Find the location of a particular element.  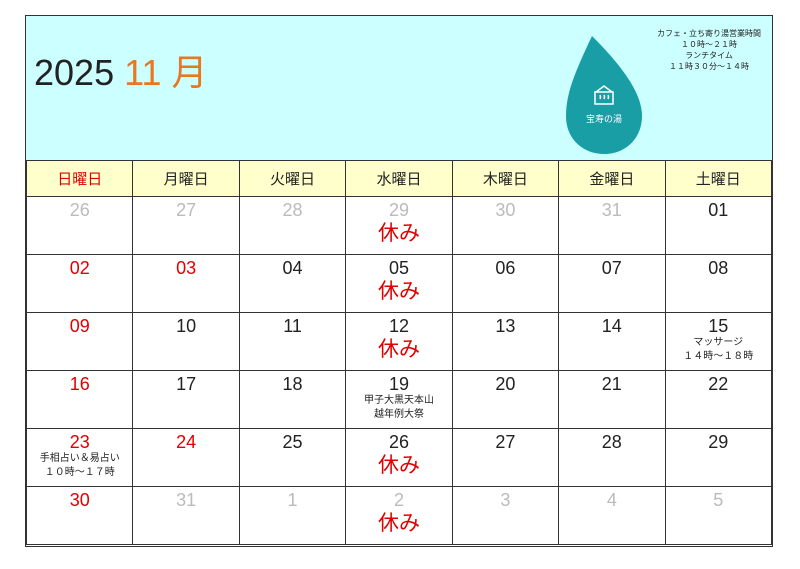

day-number: 10 is located at coordinates (186, 326).